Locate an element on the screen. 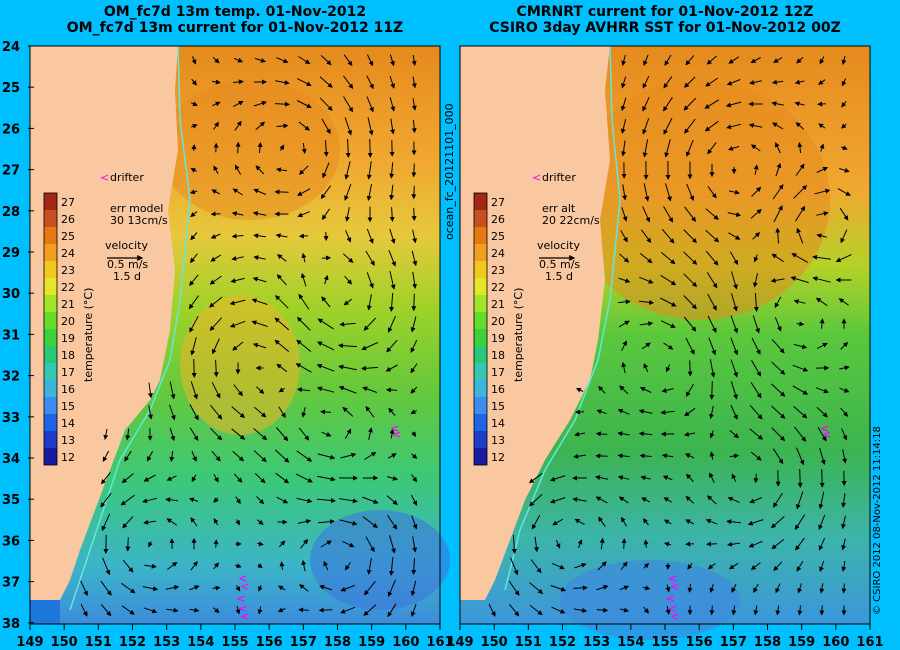  lon-tick-label: 150 is located at coordinates (64, 642).